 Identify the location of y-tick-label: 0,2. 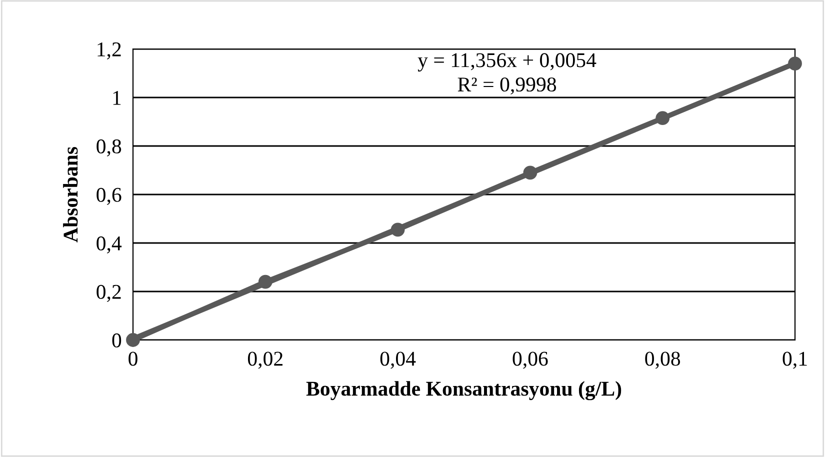
(108, 293).